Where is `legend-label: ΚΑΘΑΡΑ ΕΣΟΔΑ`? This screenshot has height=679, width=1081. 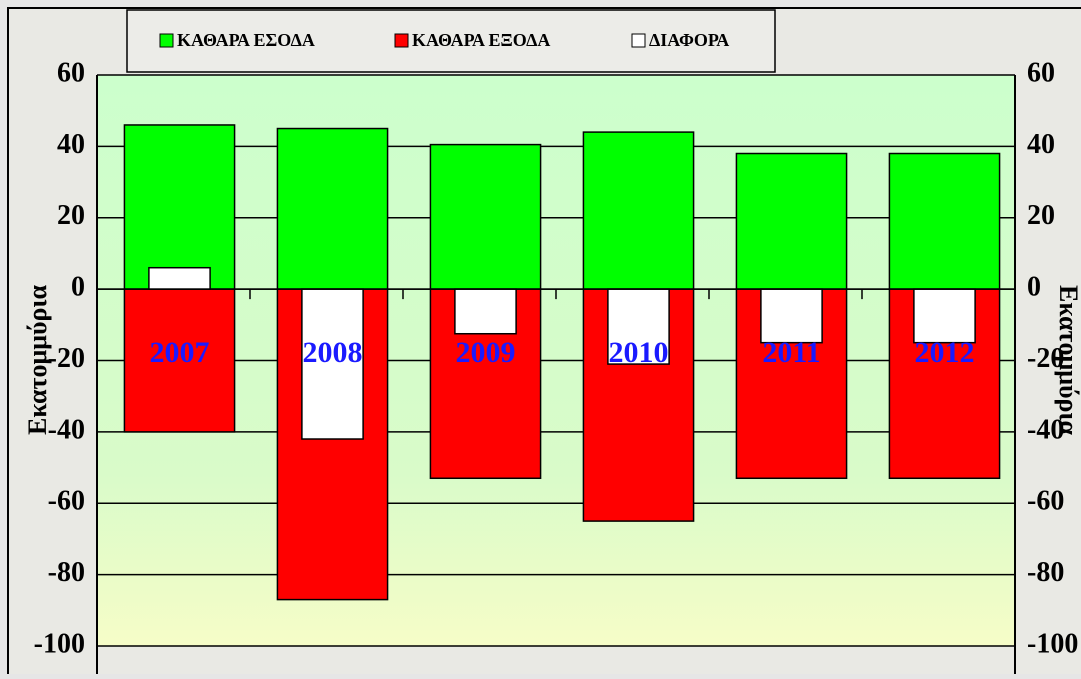 legend-label: ΚΑΘΑΡΑ ΕΣΟΔΑ is located at coordinates (246, 40).